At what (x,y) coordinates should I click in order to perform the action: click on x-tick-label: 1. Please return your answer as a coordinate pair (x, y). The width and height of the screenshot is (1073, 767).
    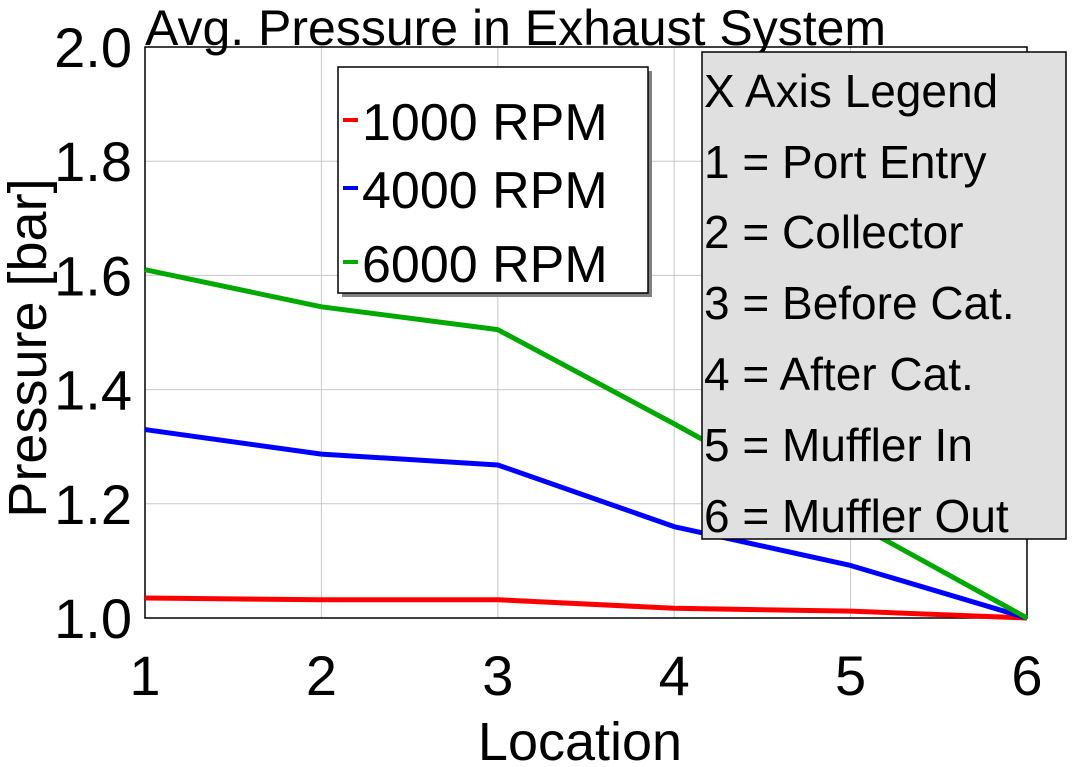
    Looking at the image, I should click on (144, 675).